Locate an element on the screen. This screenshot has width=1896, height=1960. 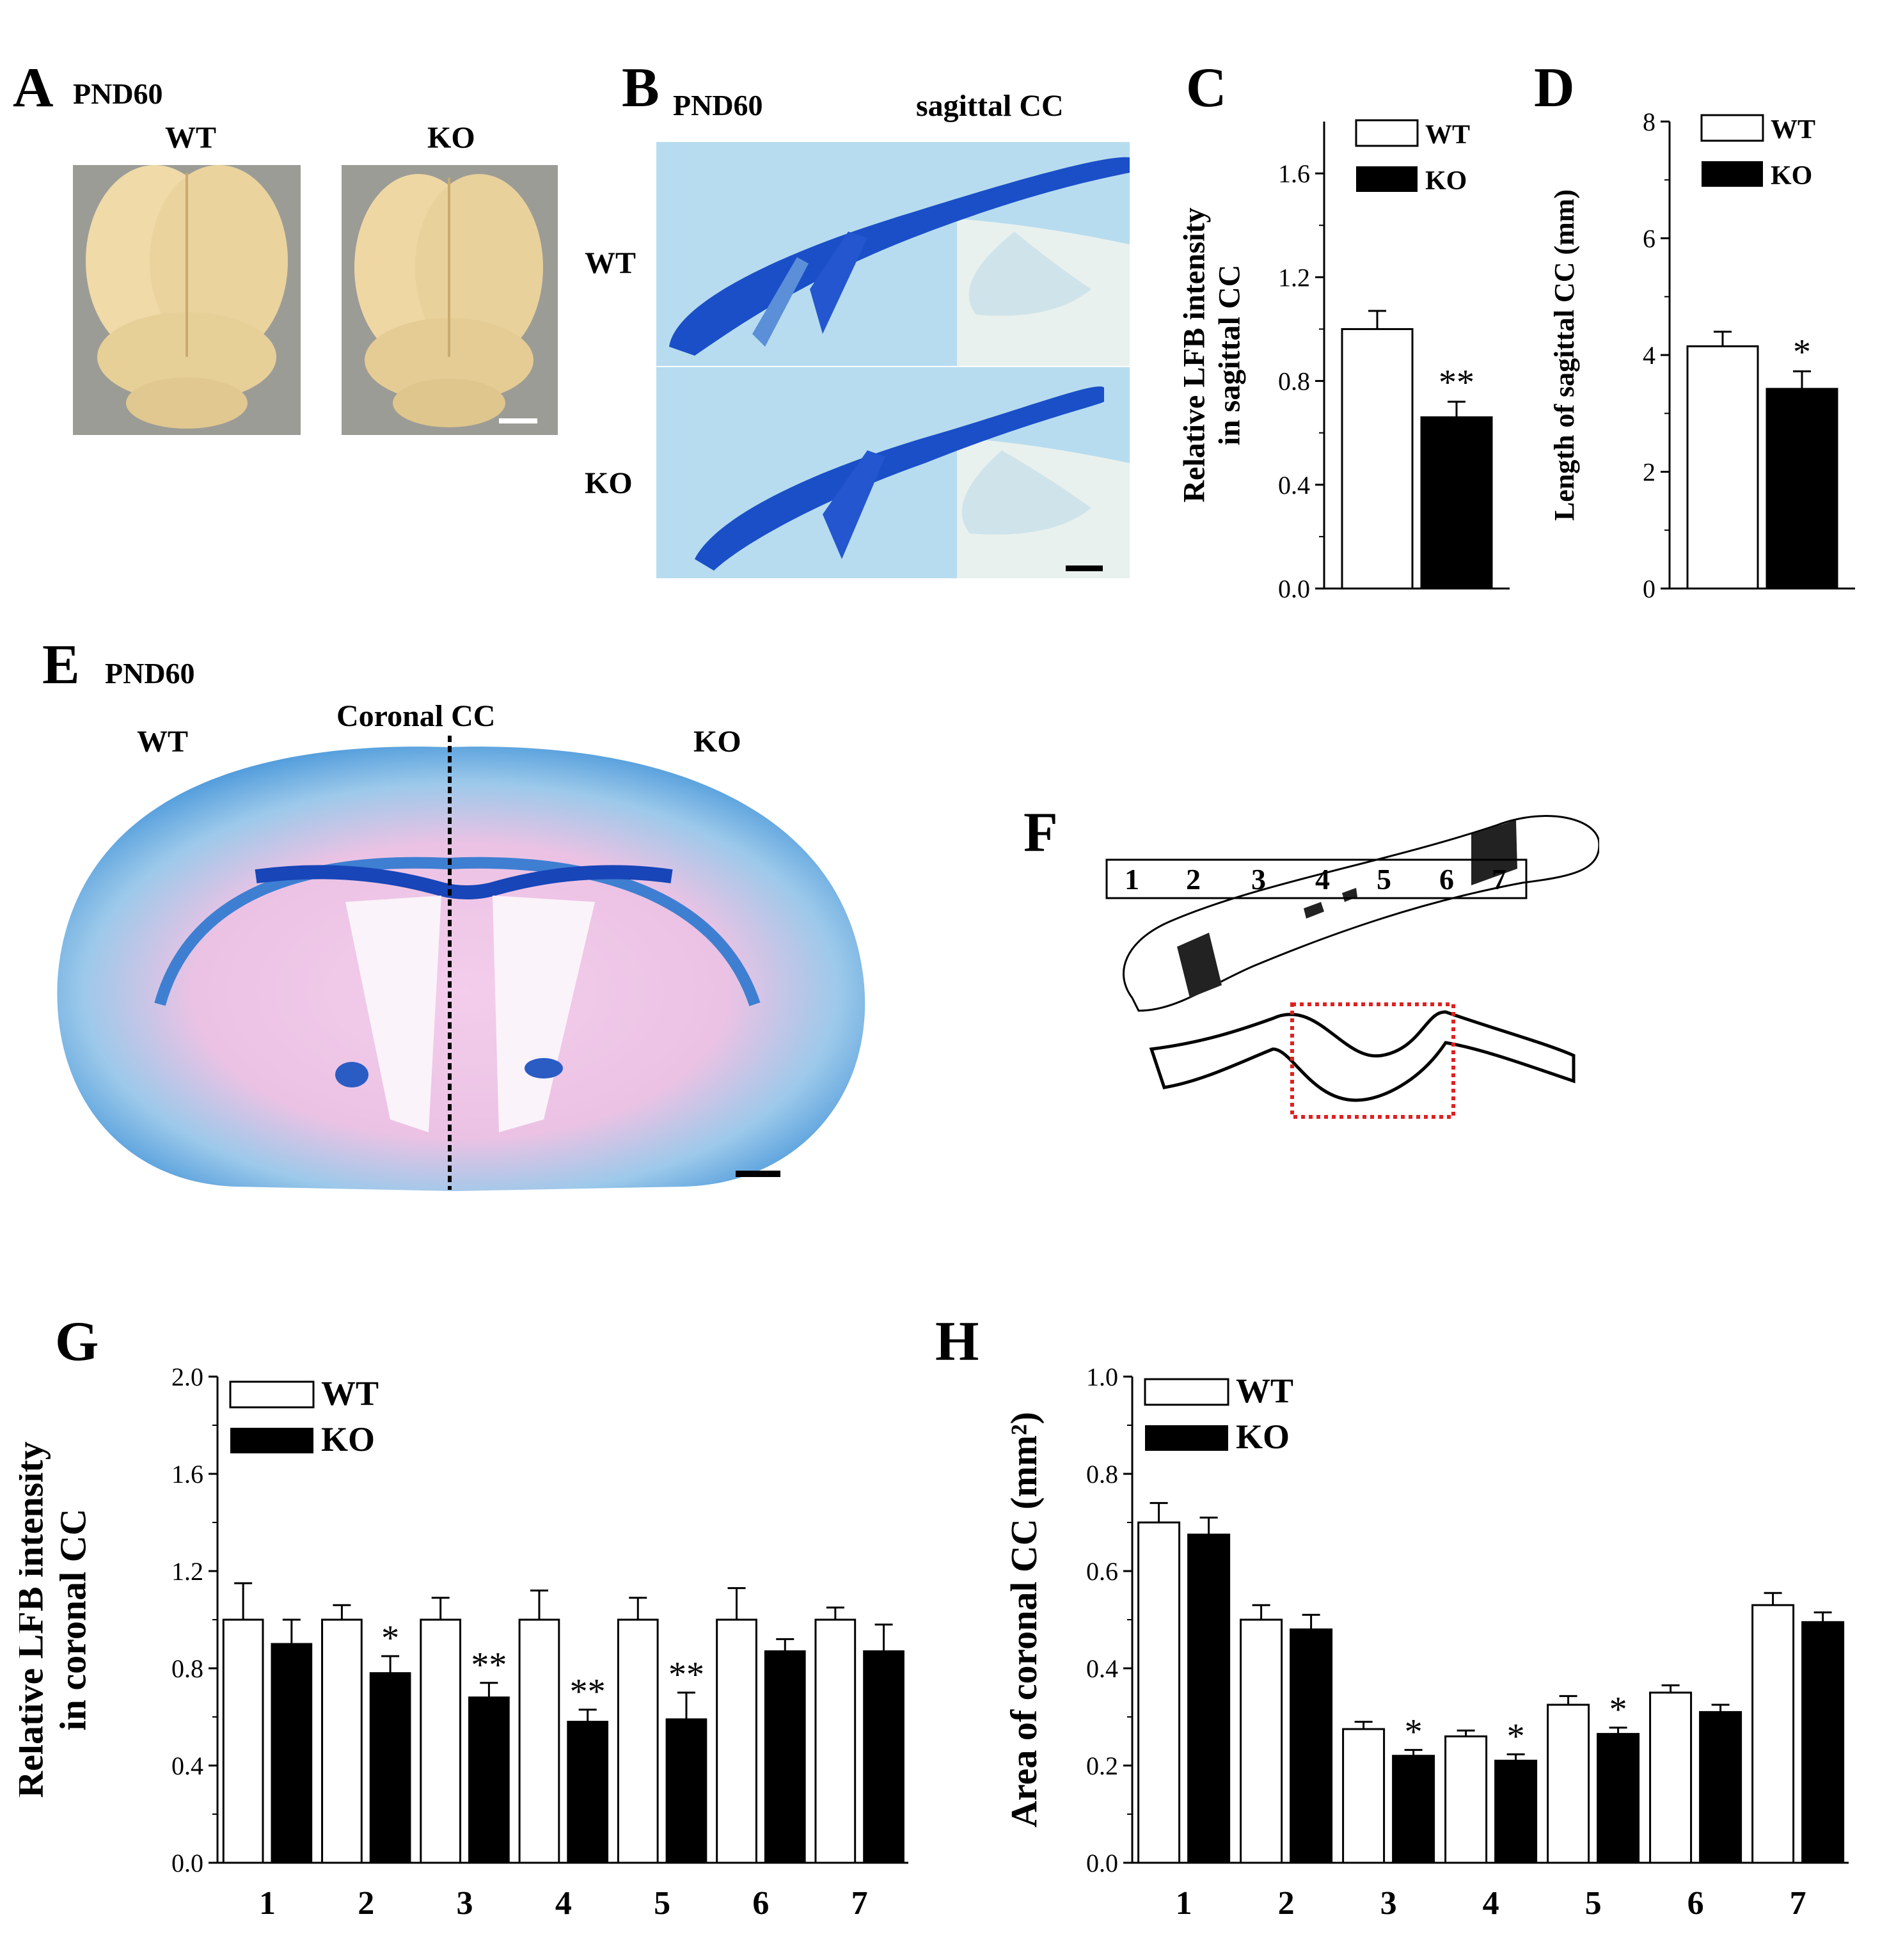
y-tick-label: 1.0 is located at coordinates (1102, 1377).